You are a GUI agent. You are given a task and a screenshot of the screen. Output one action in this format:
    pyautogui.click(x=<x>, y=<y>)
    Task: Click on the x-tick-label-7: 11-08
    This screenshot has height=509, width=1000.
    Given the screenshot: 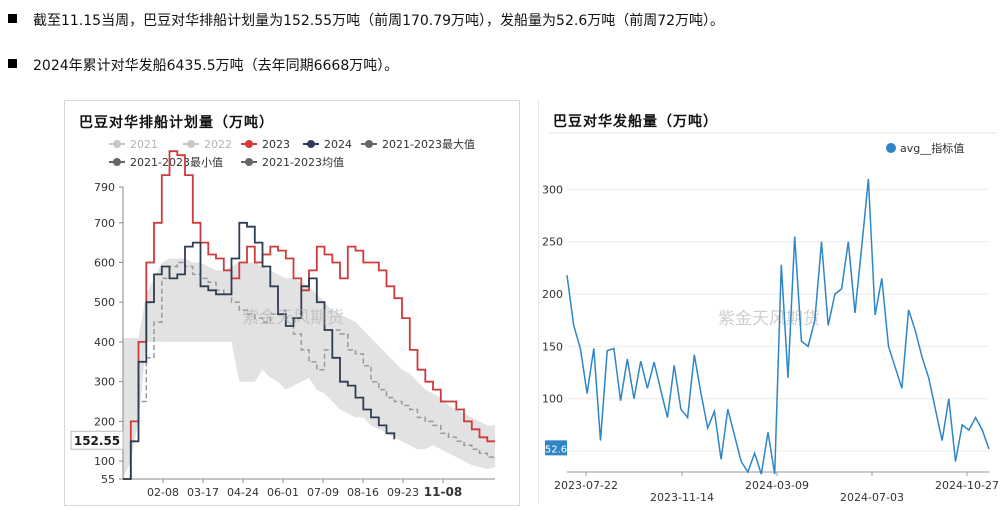 What is the action you would take?
    pyautogui.click(x=443, y=492)
    